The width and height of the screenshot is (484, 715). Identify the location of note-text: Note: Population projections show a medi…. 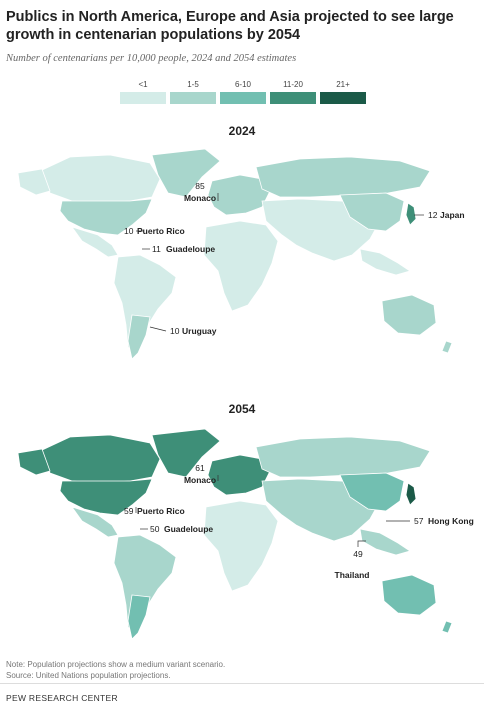
(116, 664).